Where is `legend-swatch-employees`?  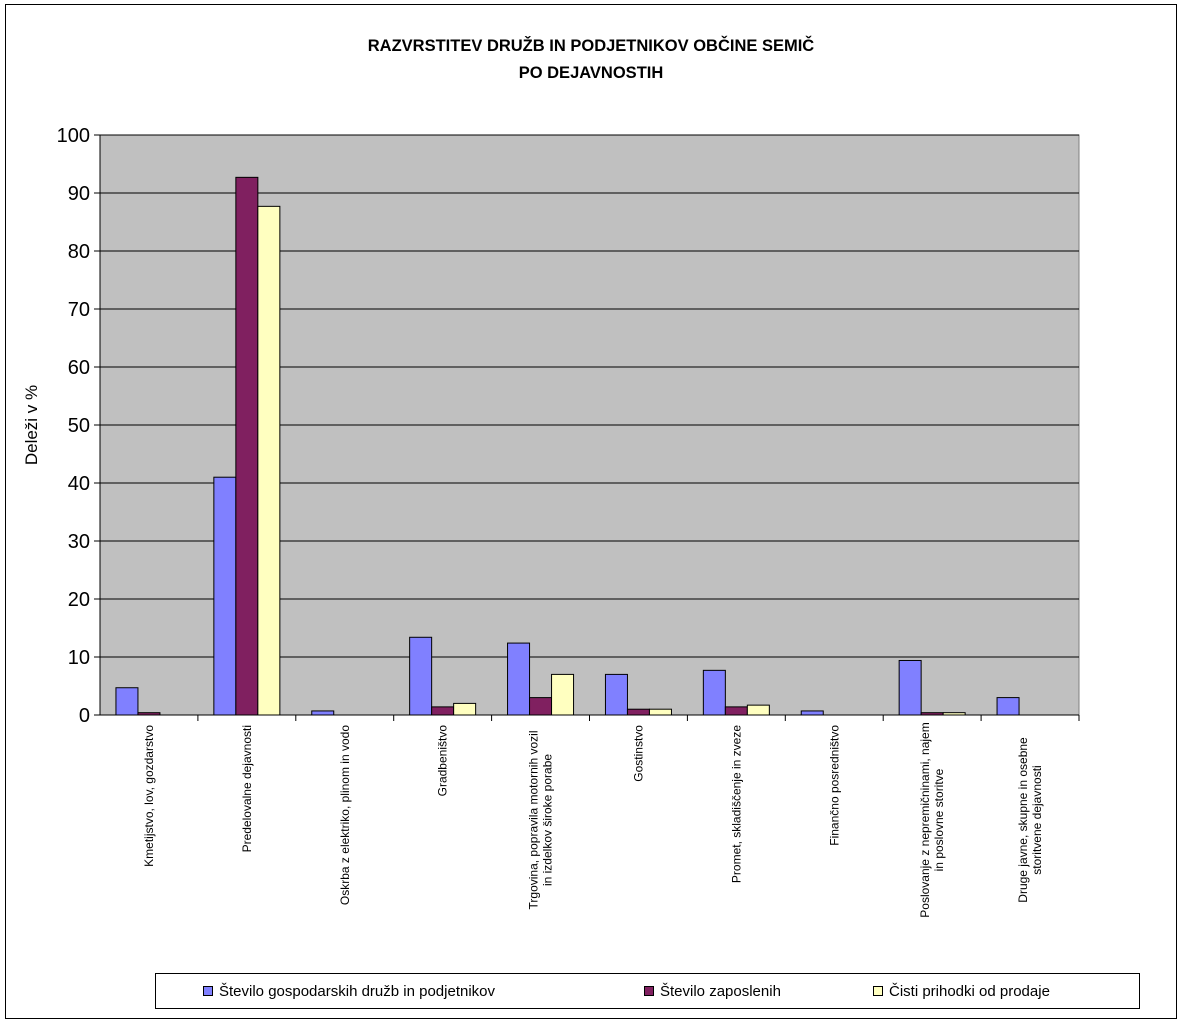
legend-swatch-employees is located at coordinates (649, 991).